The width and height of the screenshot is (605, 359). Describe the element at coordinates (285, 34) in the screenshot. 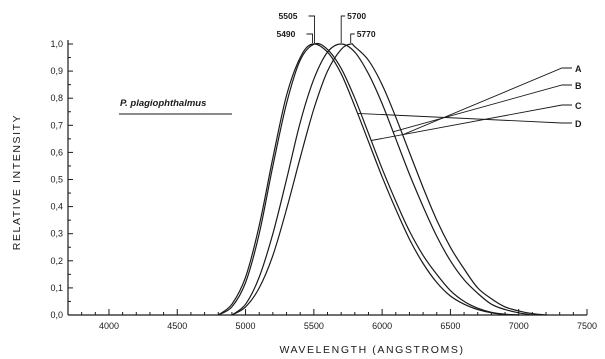

I see `peak-label: 5490` at that location.